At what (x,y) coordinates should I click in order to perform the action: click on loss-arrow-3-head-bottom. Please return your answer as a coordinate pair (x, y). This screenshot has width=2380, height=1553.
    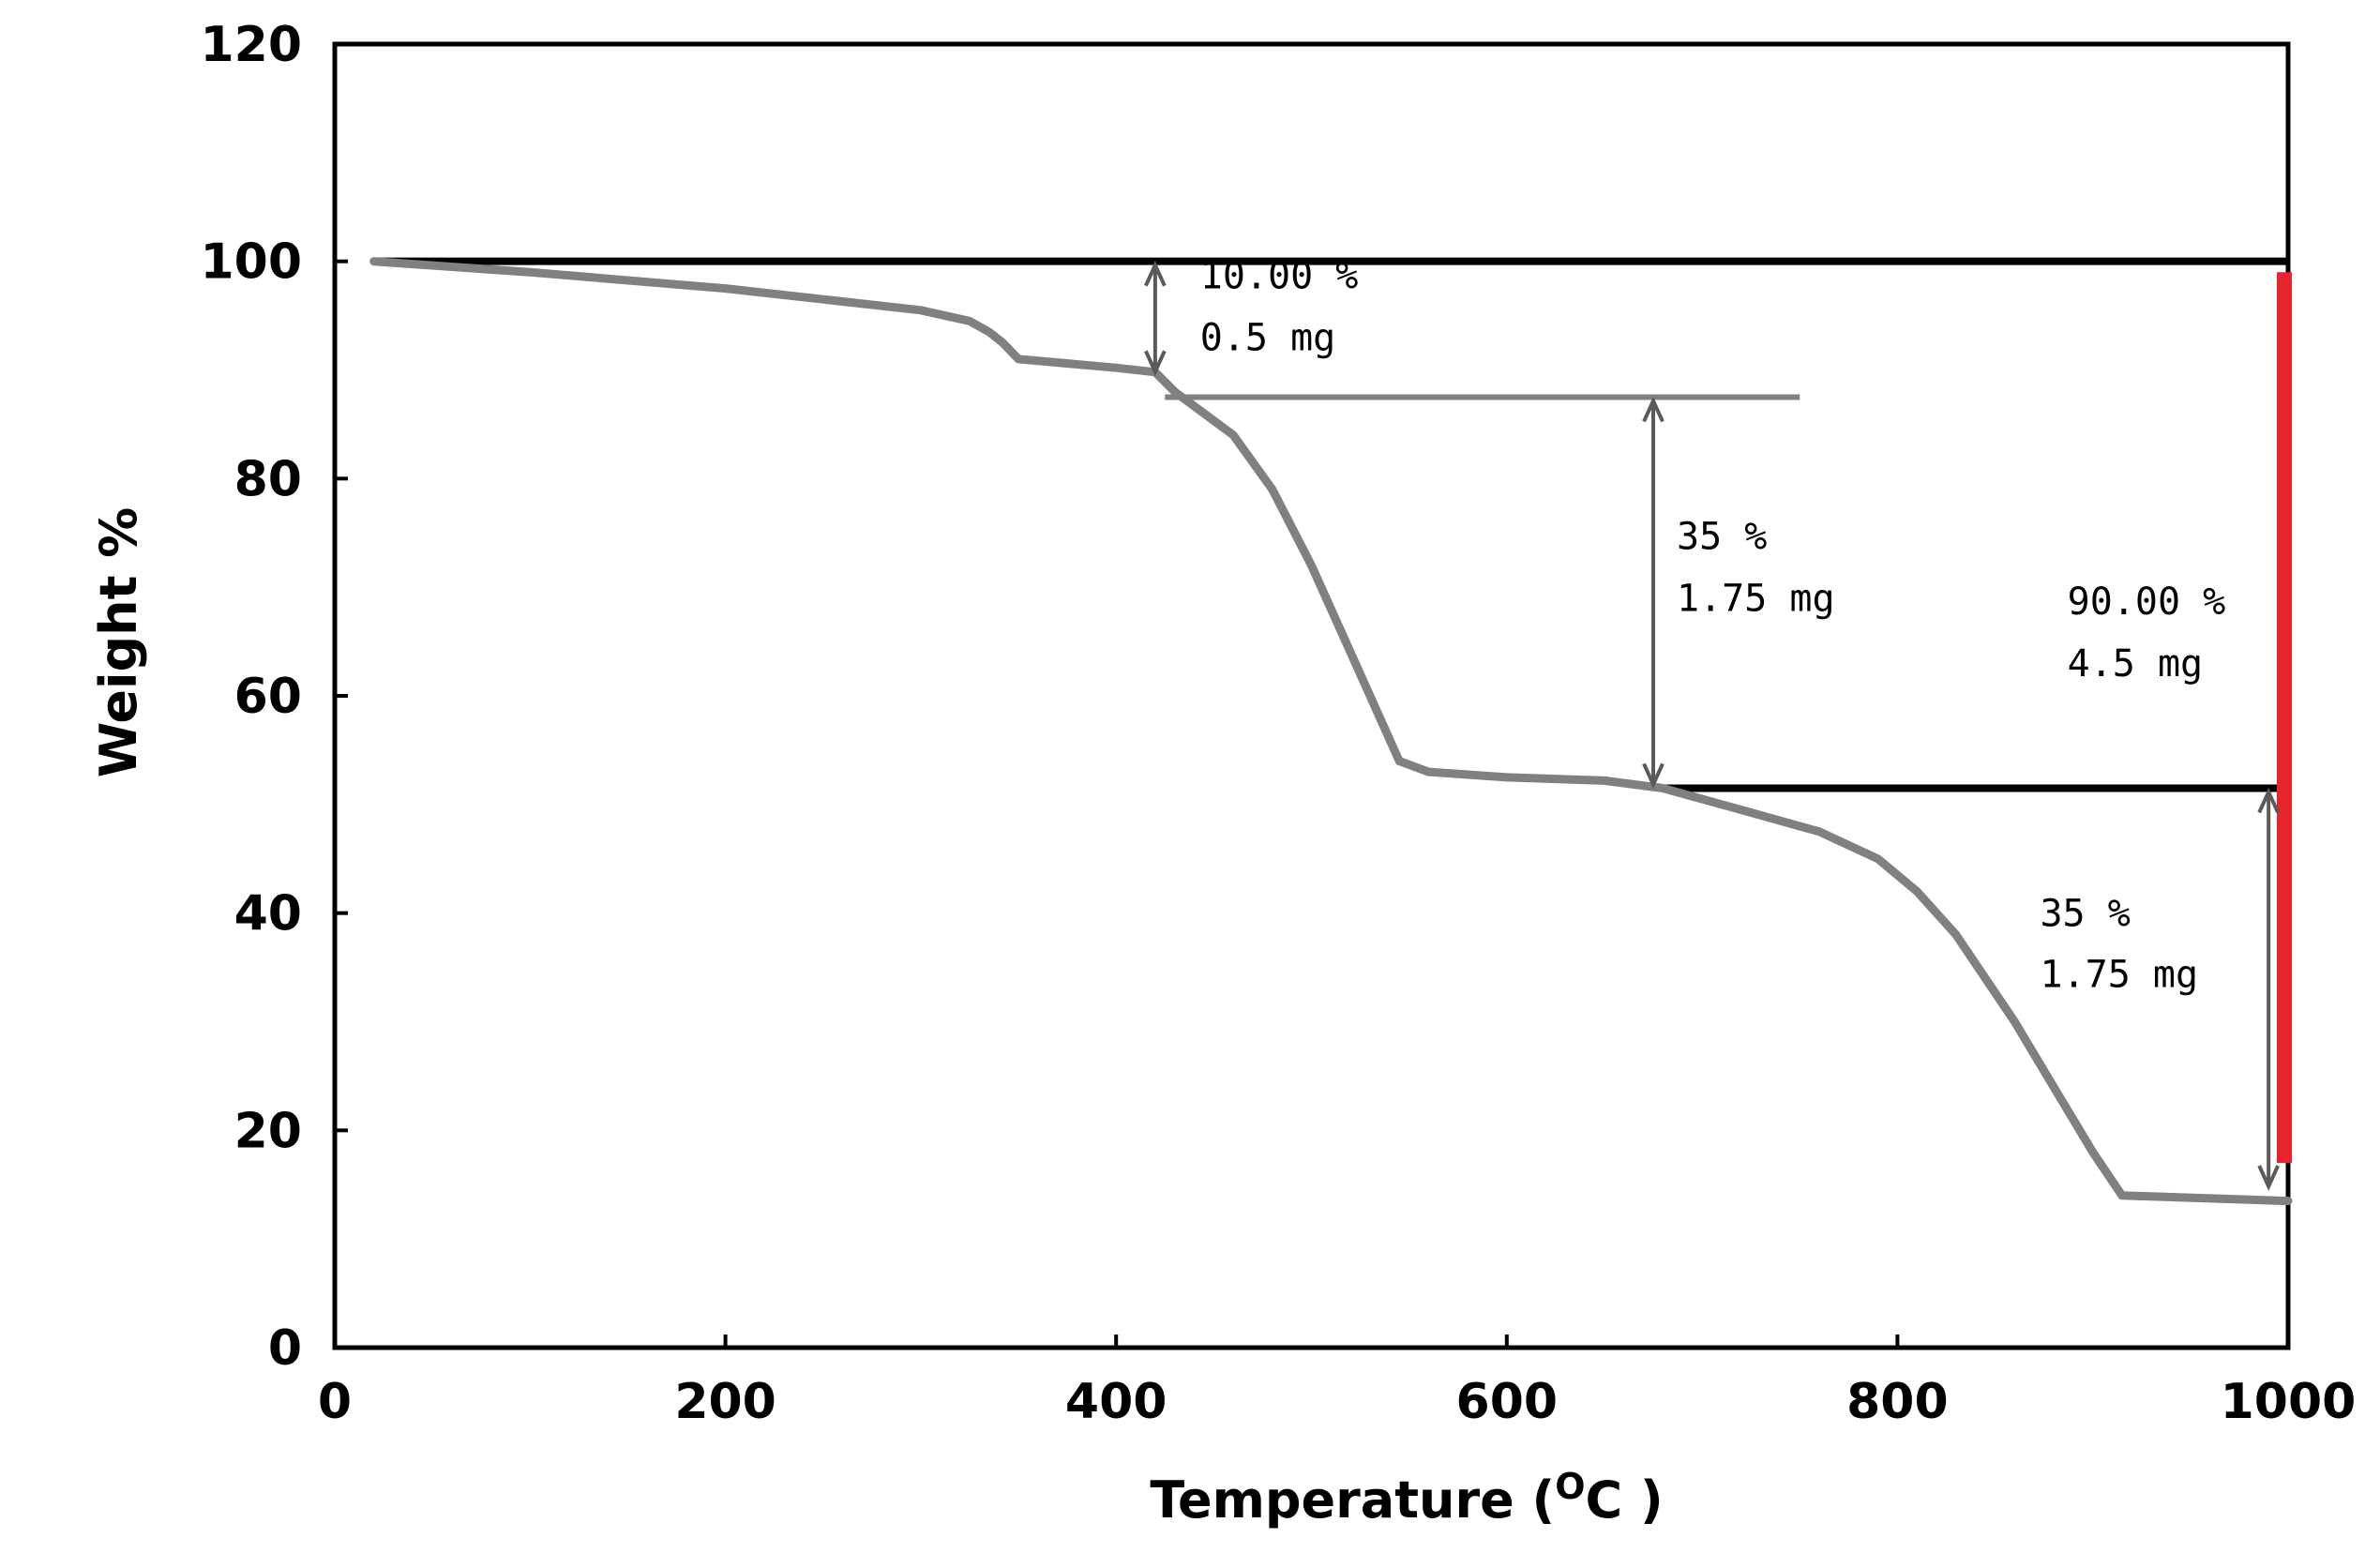
    Looking at the image, I should click on (2268, 1178).